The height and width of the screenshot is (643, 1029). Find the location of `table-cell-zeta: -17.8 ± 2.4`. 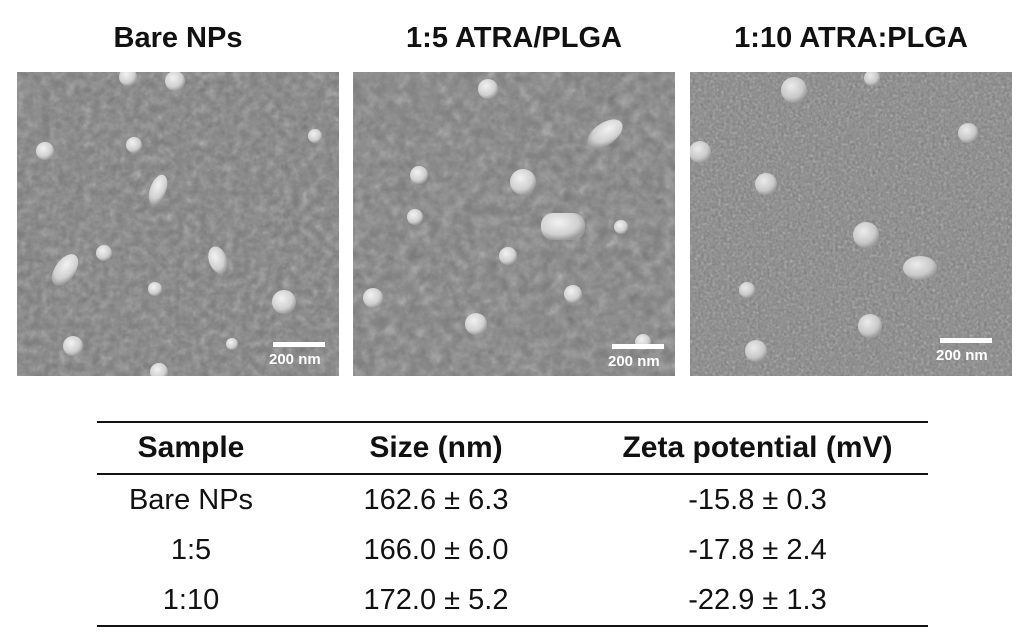

table-cell-zeta: -17.8 ± 2.4 is located at coordinates (757, 549).